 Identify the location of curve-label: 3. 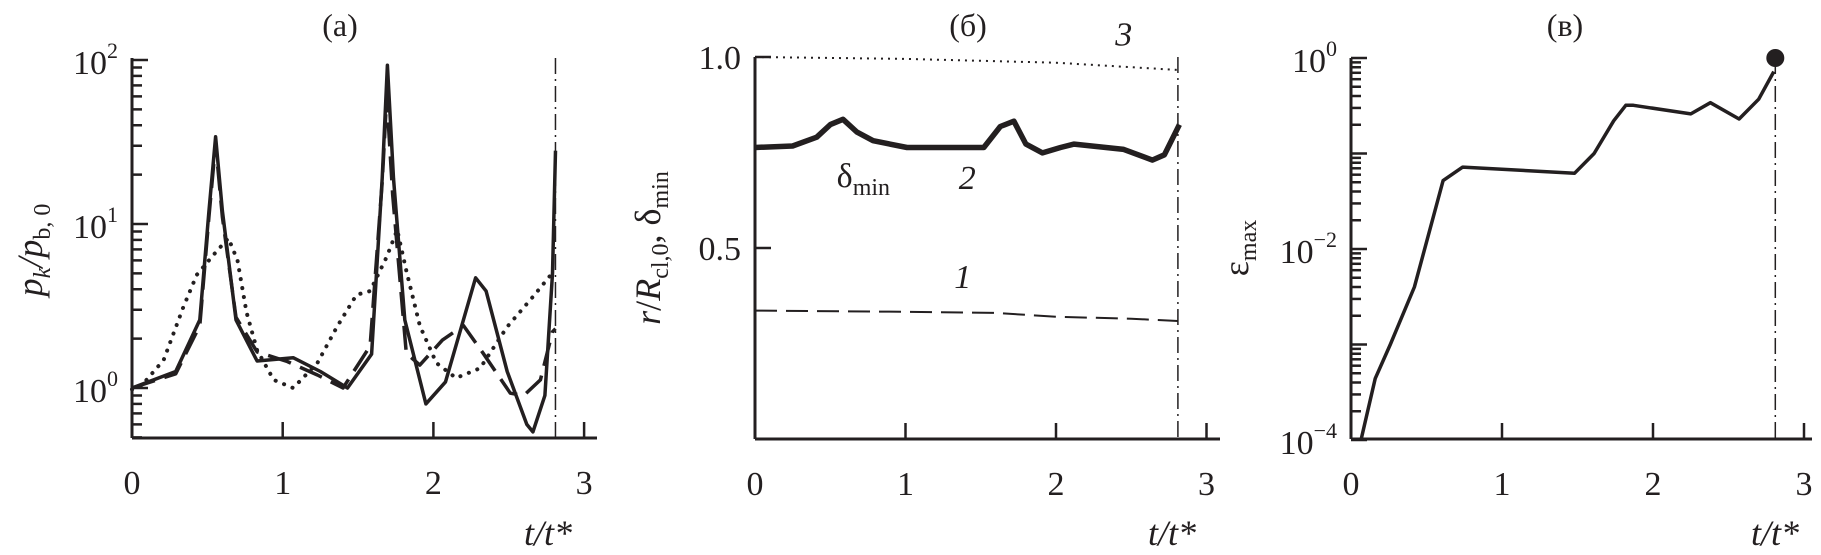
(1123, 35).